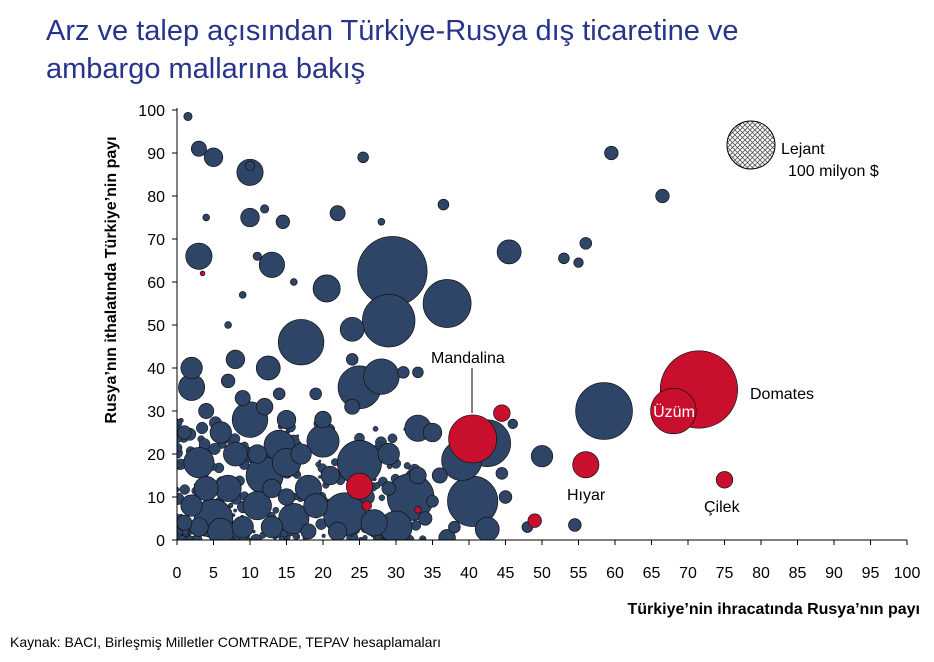  Describe the element at coordinates (177, 573) in the screenshot. I see `x-tick-label: 0` at that location.